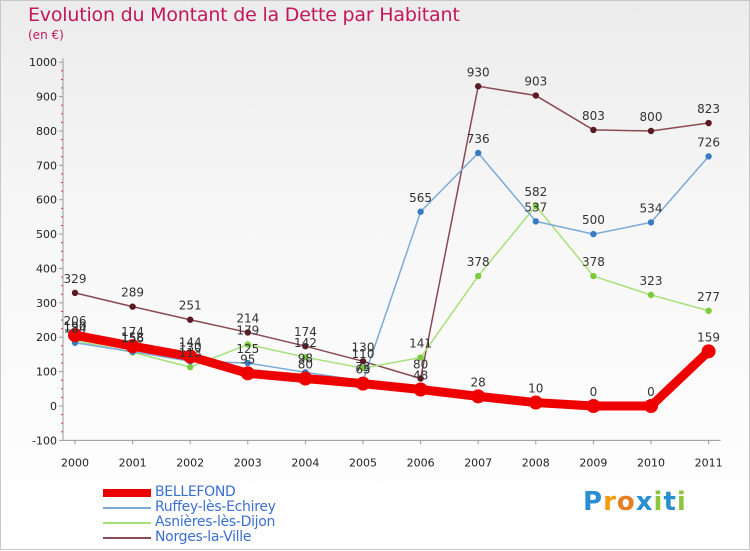 This screenshot has width=750, height=551. What do you see at coordinates (478, 139) in the screenshot?
I see `data-label: 736` at bounding box center [478, 139].